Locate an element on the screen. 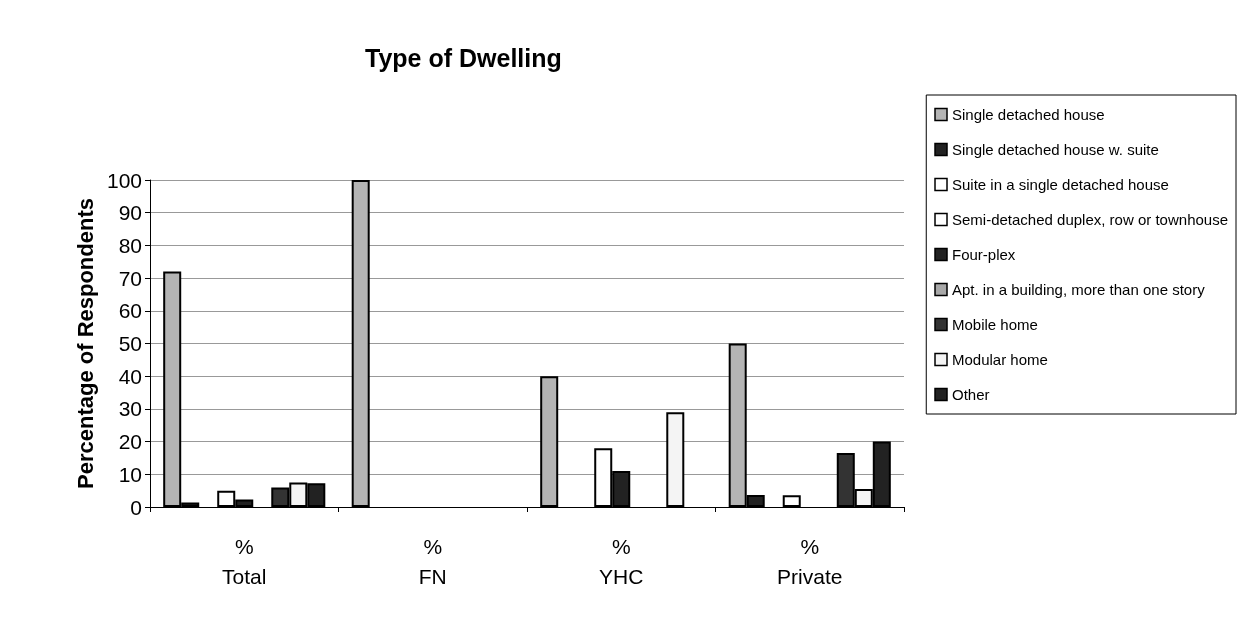  legend-label: Single detached house w. suite is located at coordinates (1055, 149).